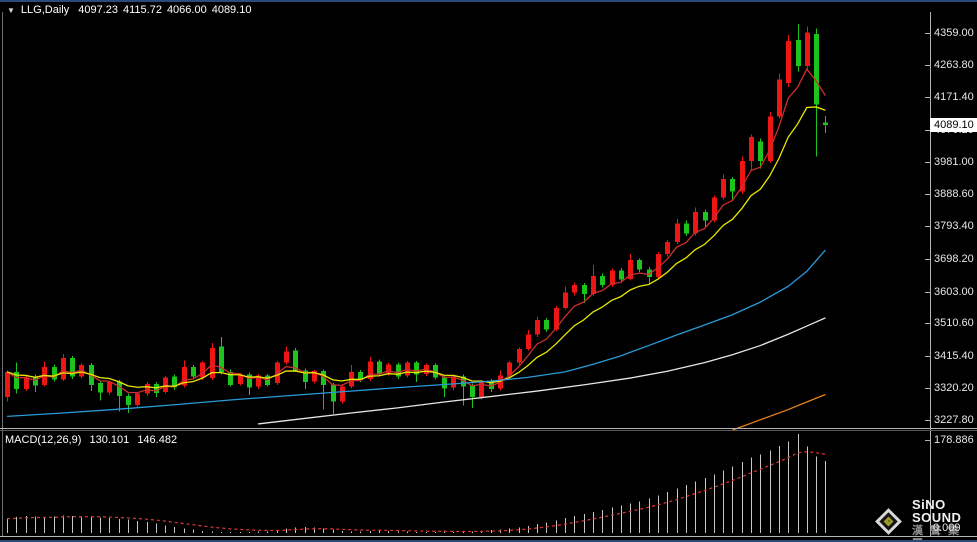 Image resolution: width=977 pixels, height=542 pixels. Describe the element at coordinates (924, 520) in the screenshot. I see `sino-sound-watermark: SiNO SOUND 漢聲集團` at that location.